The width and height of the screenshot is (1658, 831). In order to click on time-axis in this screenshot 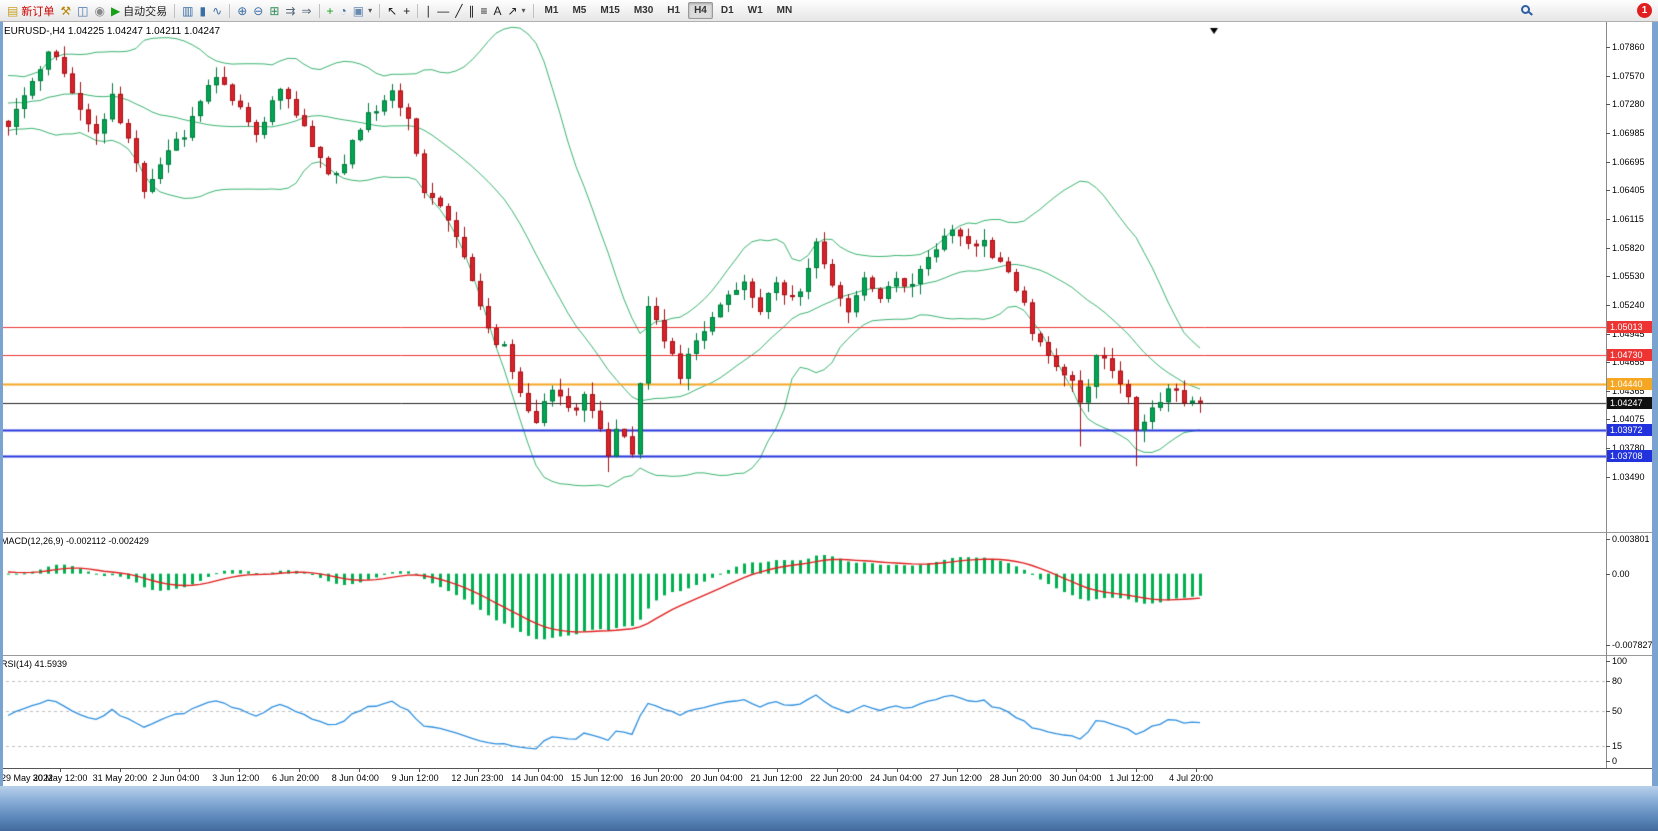, I will do `click(829, 777)`.